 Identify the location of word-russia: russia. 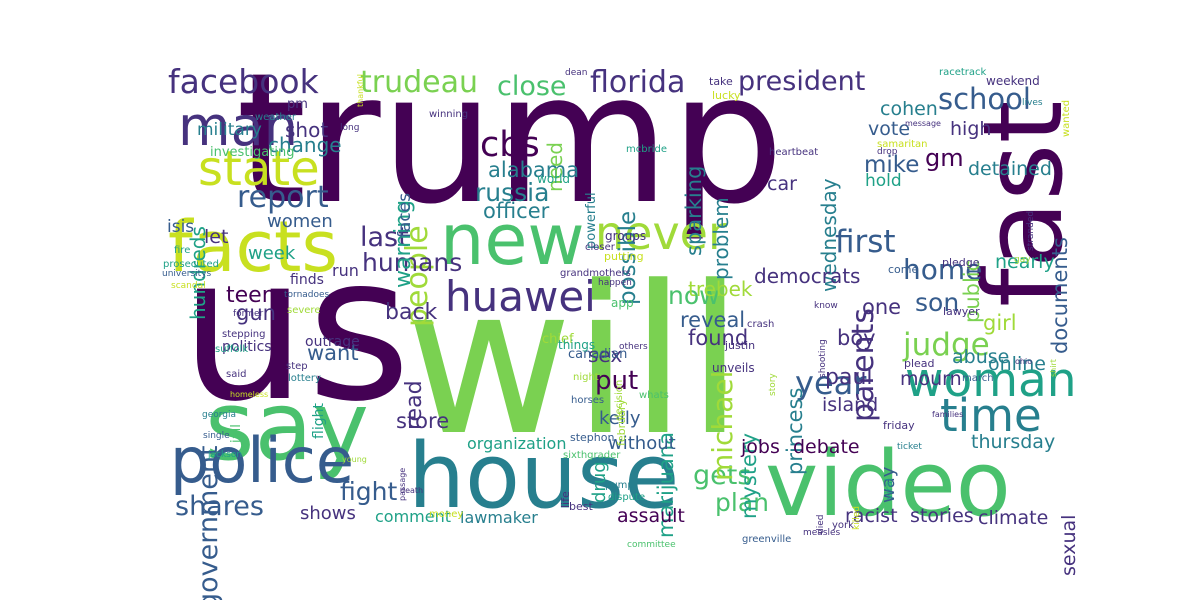
(512, 192).